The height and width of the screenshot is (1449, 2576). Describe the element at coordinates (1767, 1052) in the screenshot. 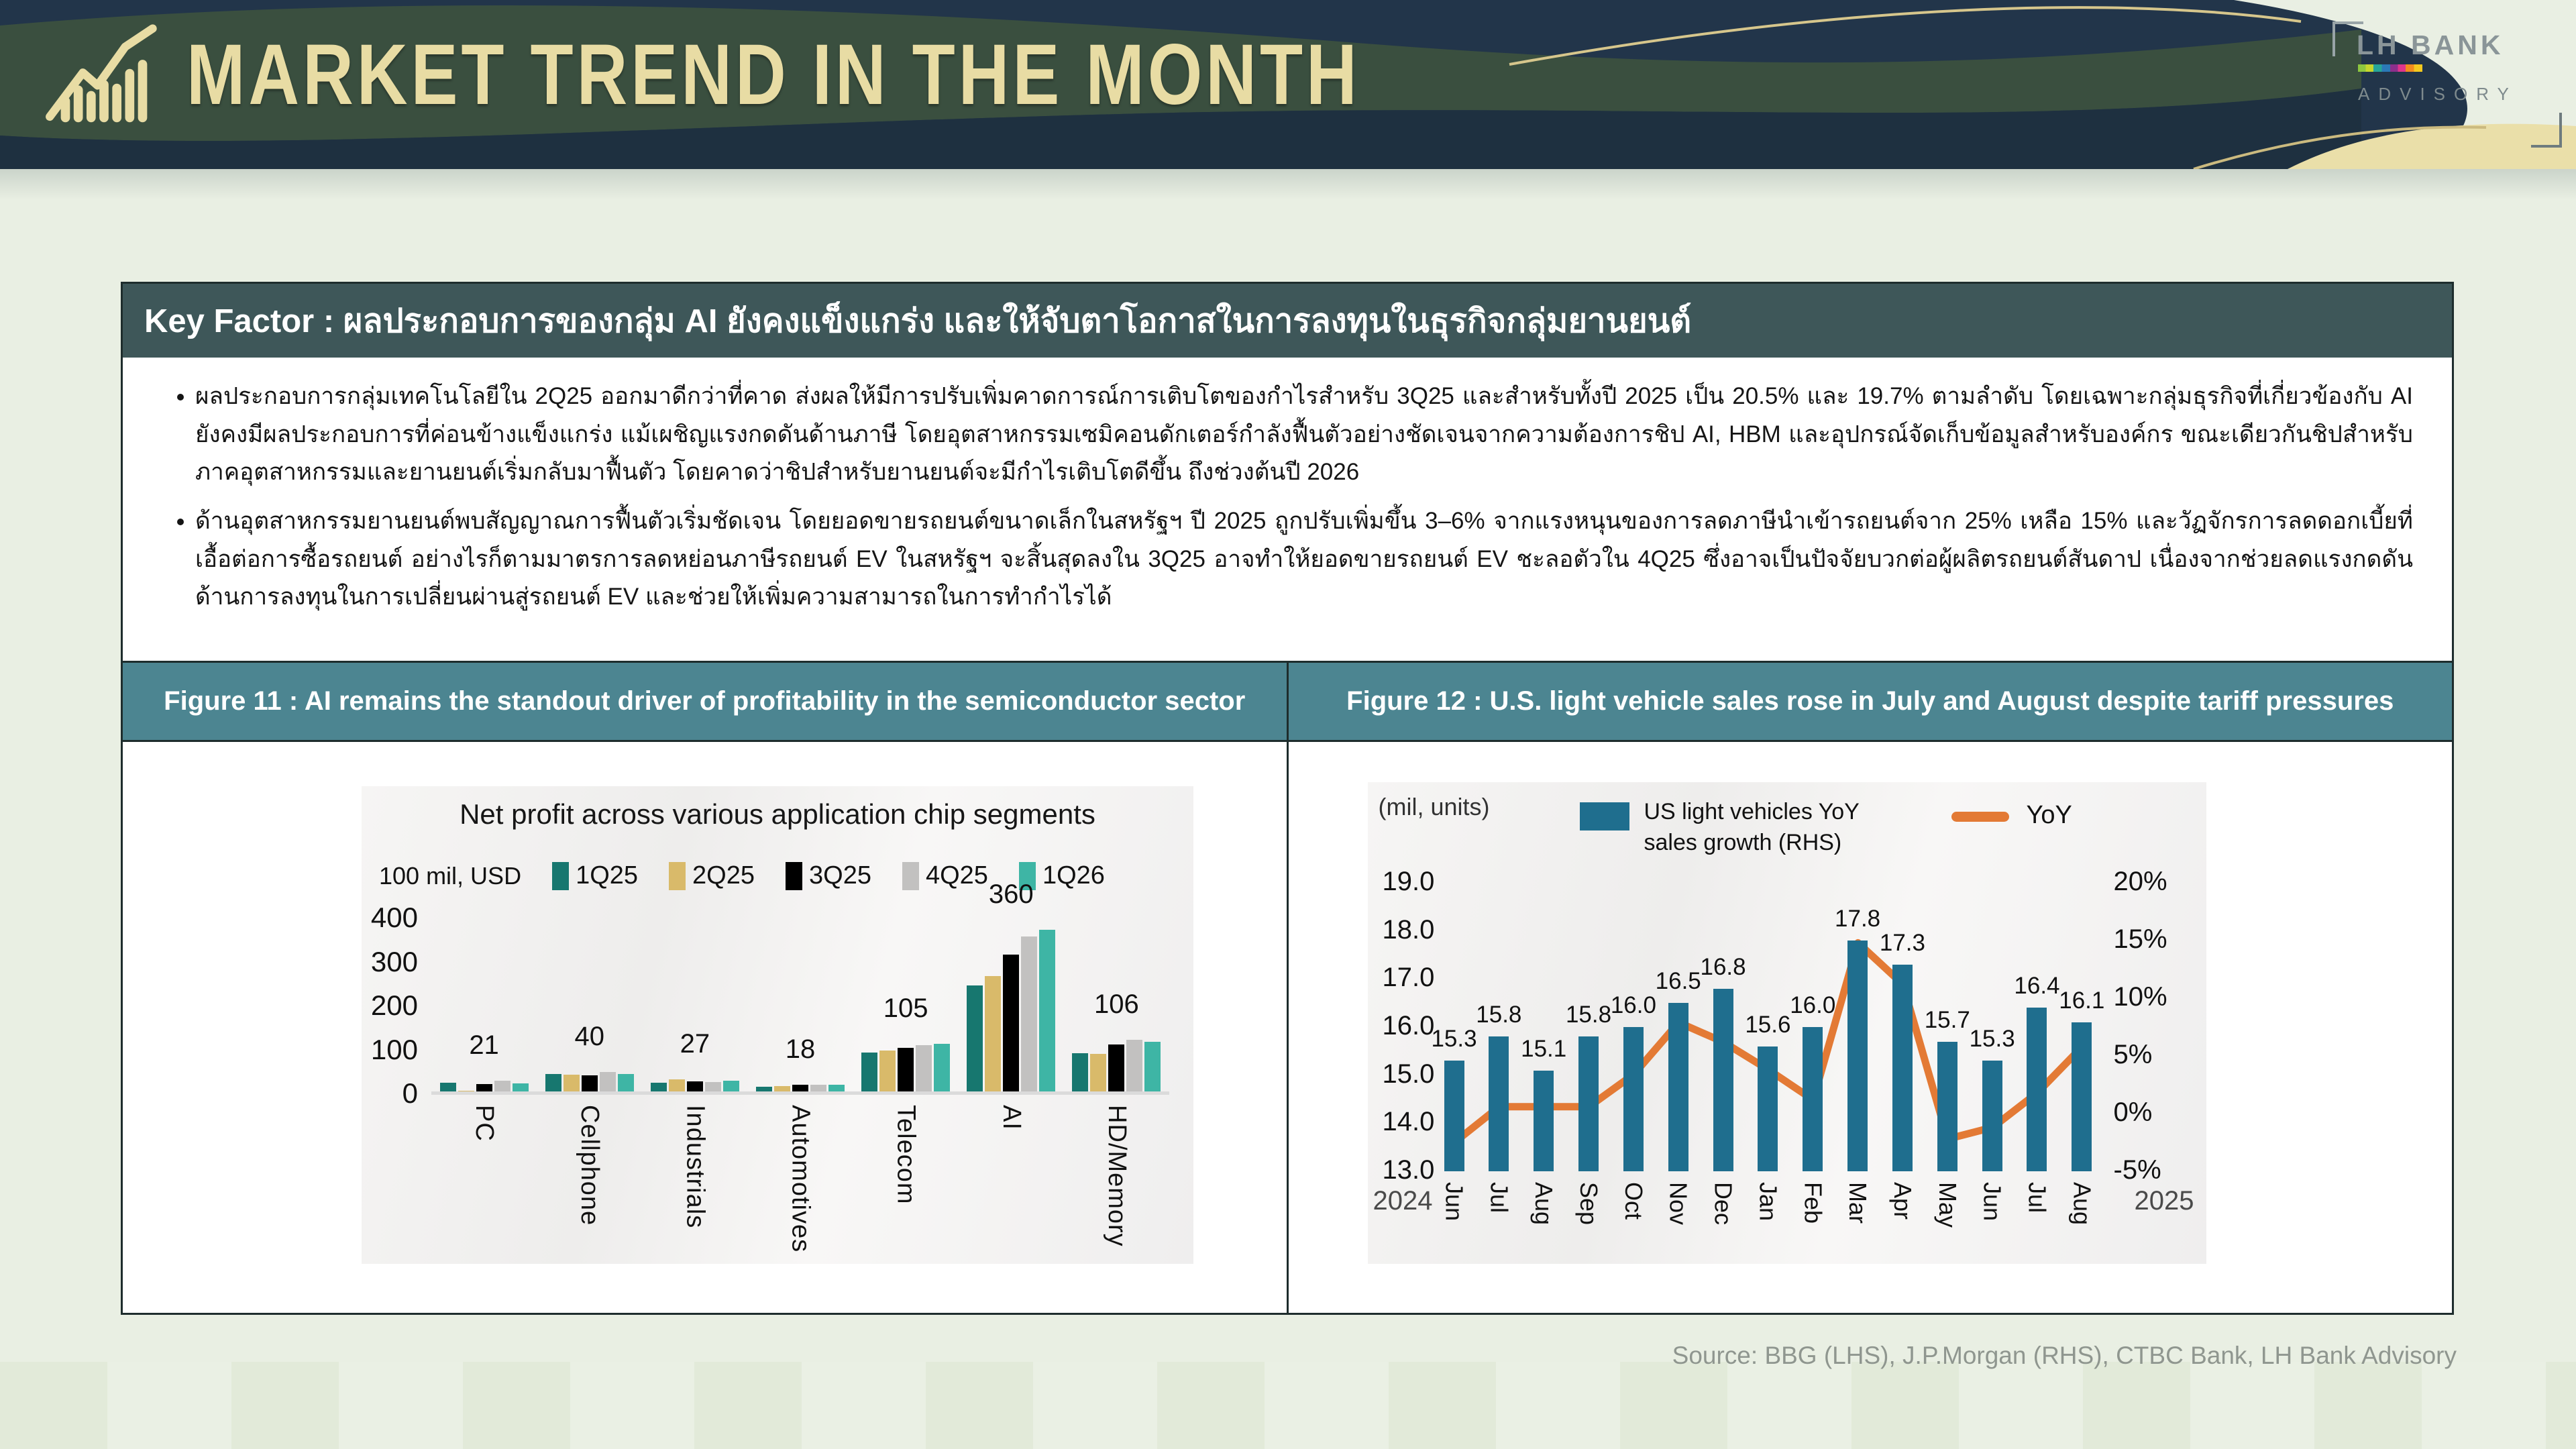

I see `bar-slot: 15.6 Jan` at that location.